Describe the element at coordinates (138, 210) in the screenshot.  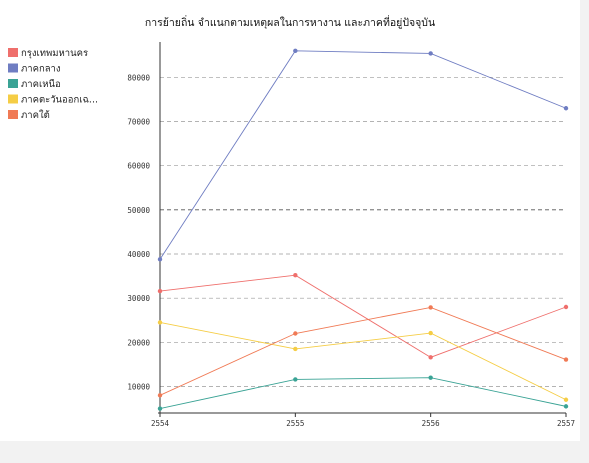
I see `y-tick-label: 50000` at that location.